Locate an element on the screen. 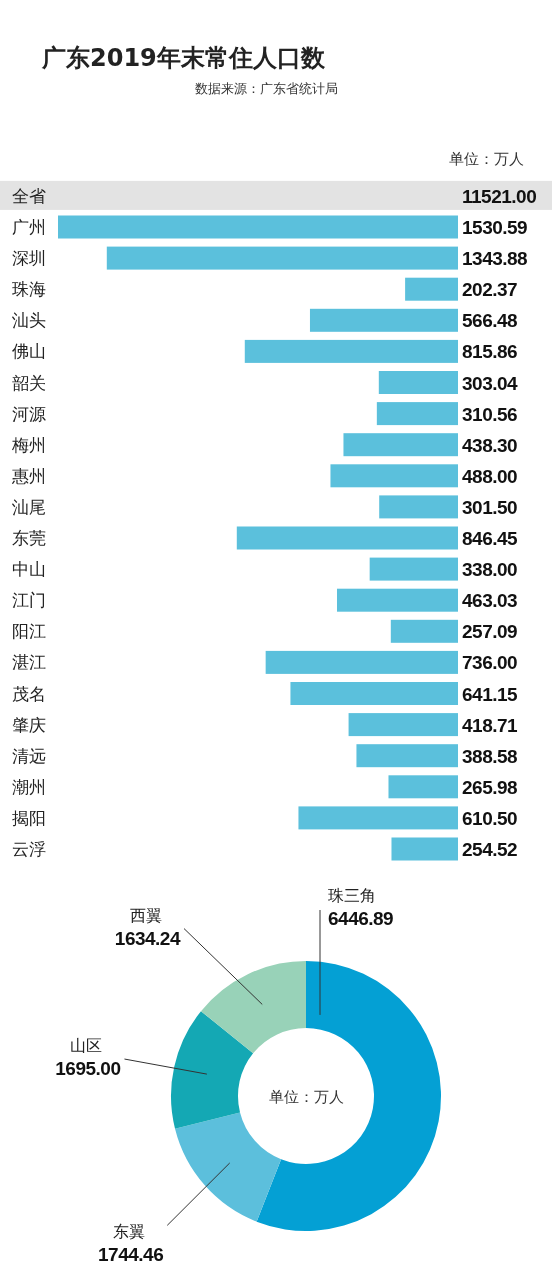  data-label: 846.45 is located at coordinates (490, 538).